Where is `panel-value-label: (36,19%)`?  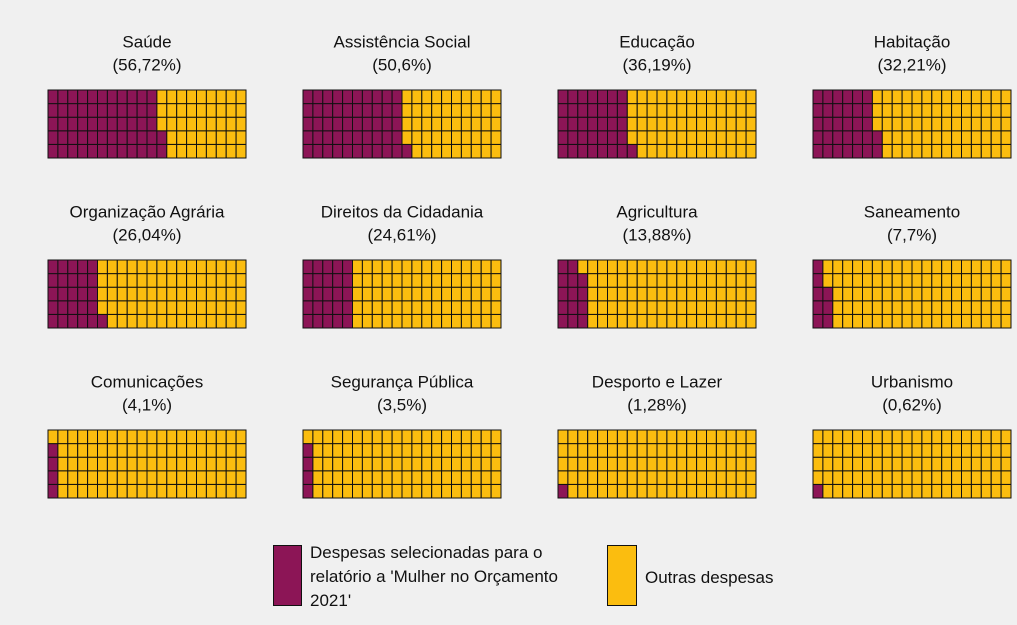 panel-value-label: (36,19%) is located at coordinates (657, 64).